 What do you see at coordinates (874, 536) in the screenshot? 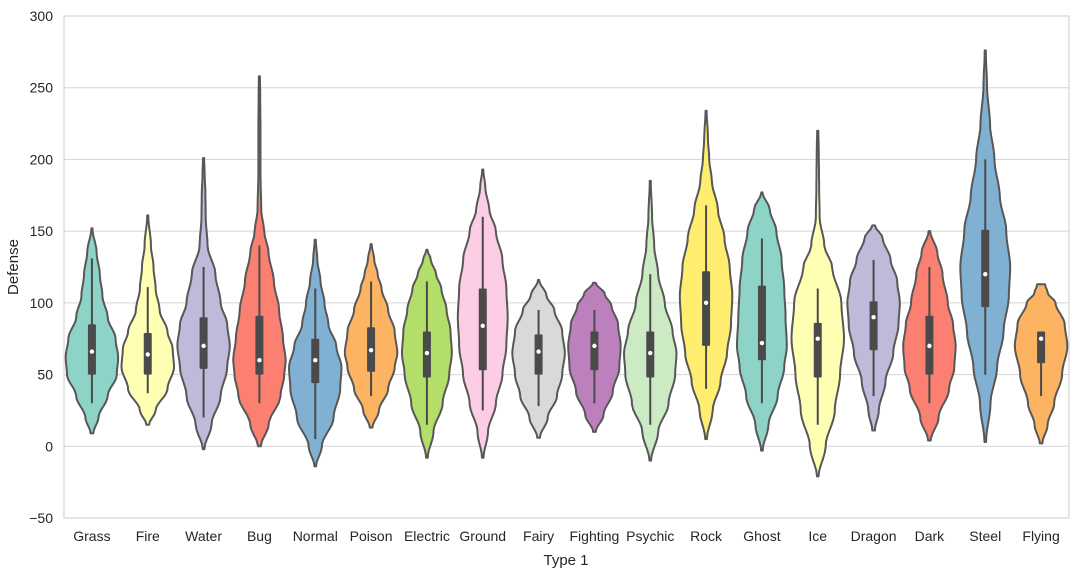
I see `x-tick-label: Dragon` at bounding box center [874, 536].